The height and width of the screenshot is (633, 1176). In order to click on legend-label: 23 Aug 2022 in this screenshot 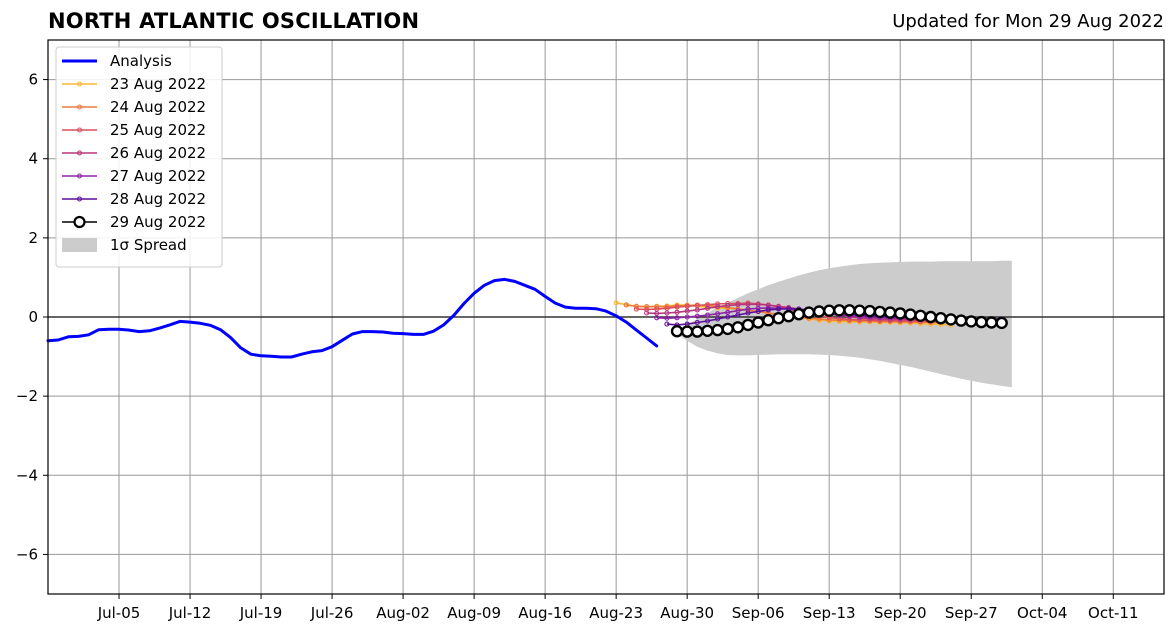, I will do `click(158, 84)`.